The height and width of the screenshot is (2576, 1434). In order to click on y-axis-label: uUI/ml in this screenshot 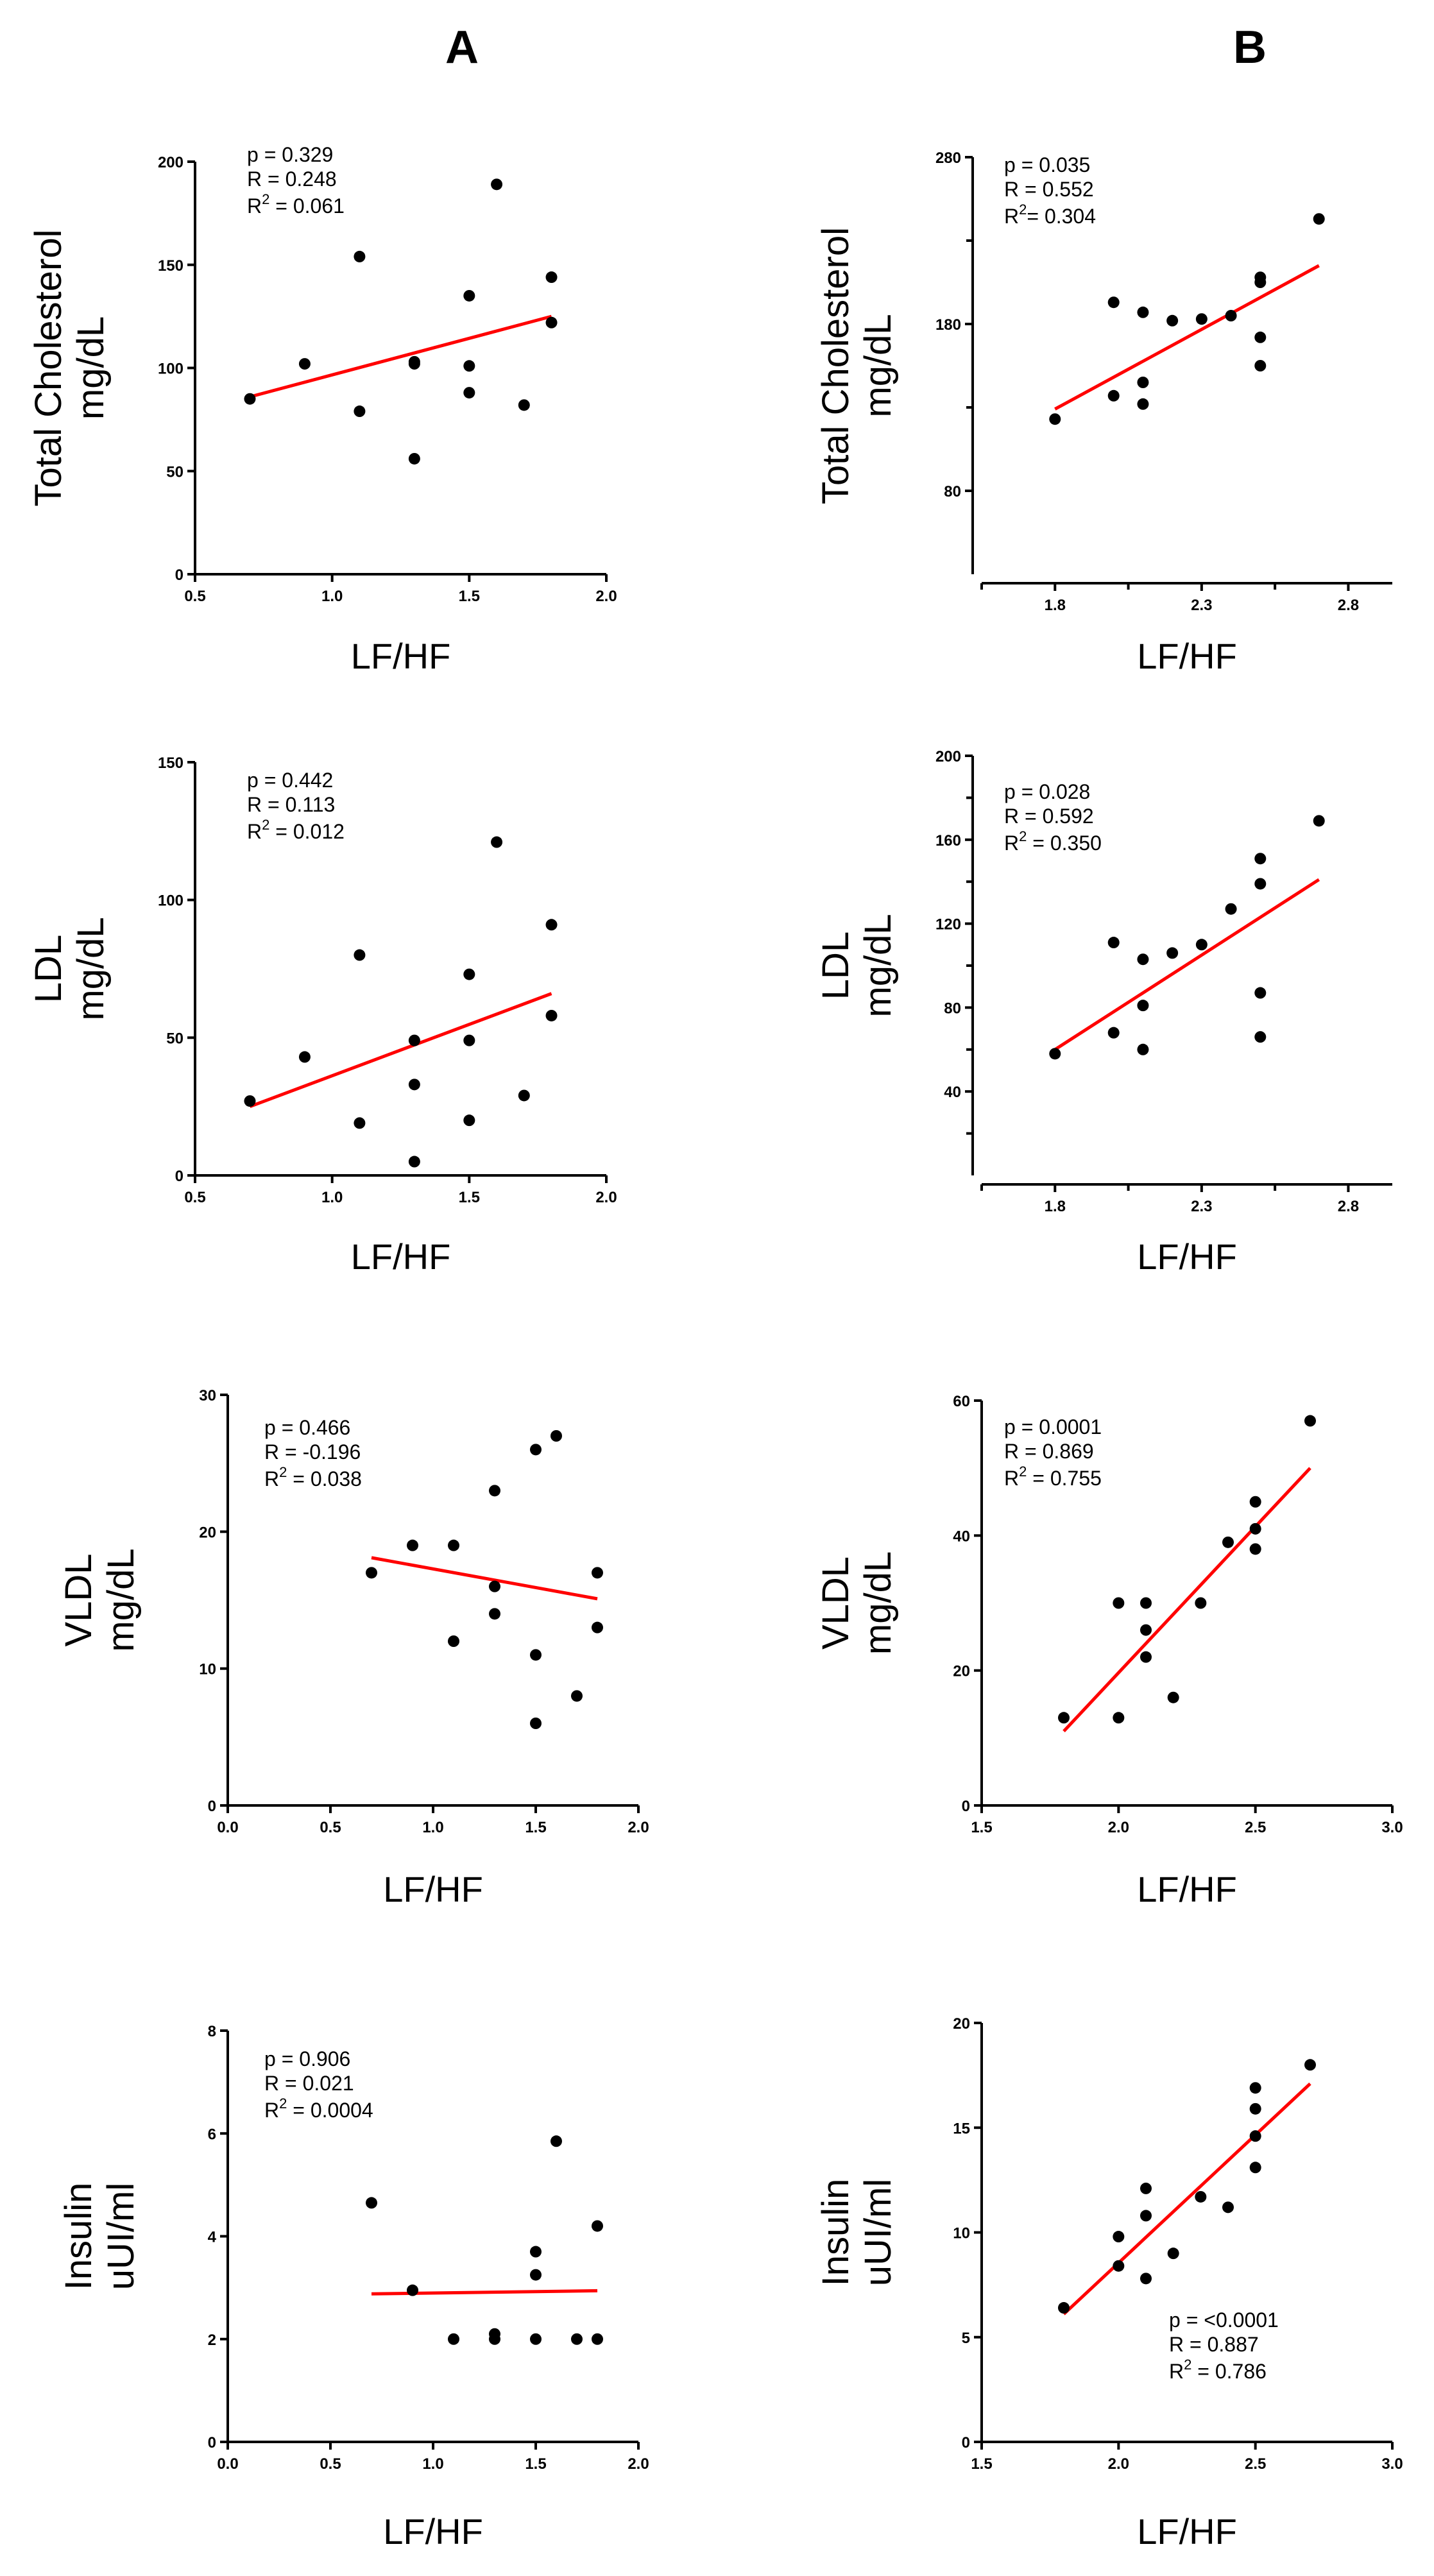, I will do `click(878, 2233)`.